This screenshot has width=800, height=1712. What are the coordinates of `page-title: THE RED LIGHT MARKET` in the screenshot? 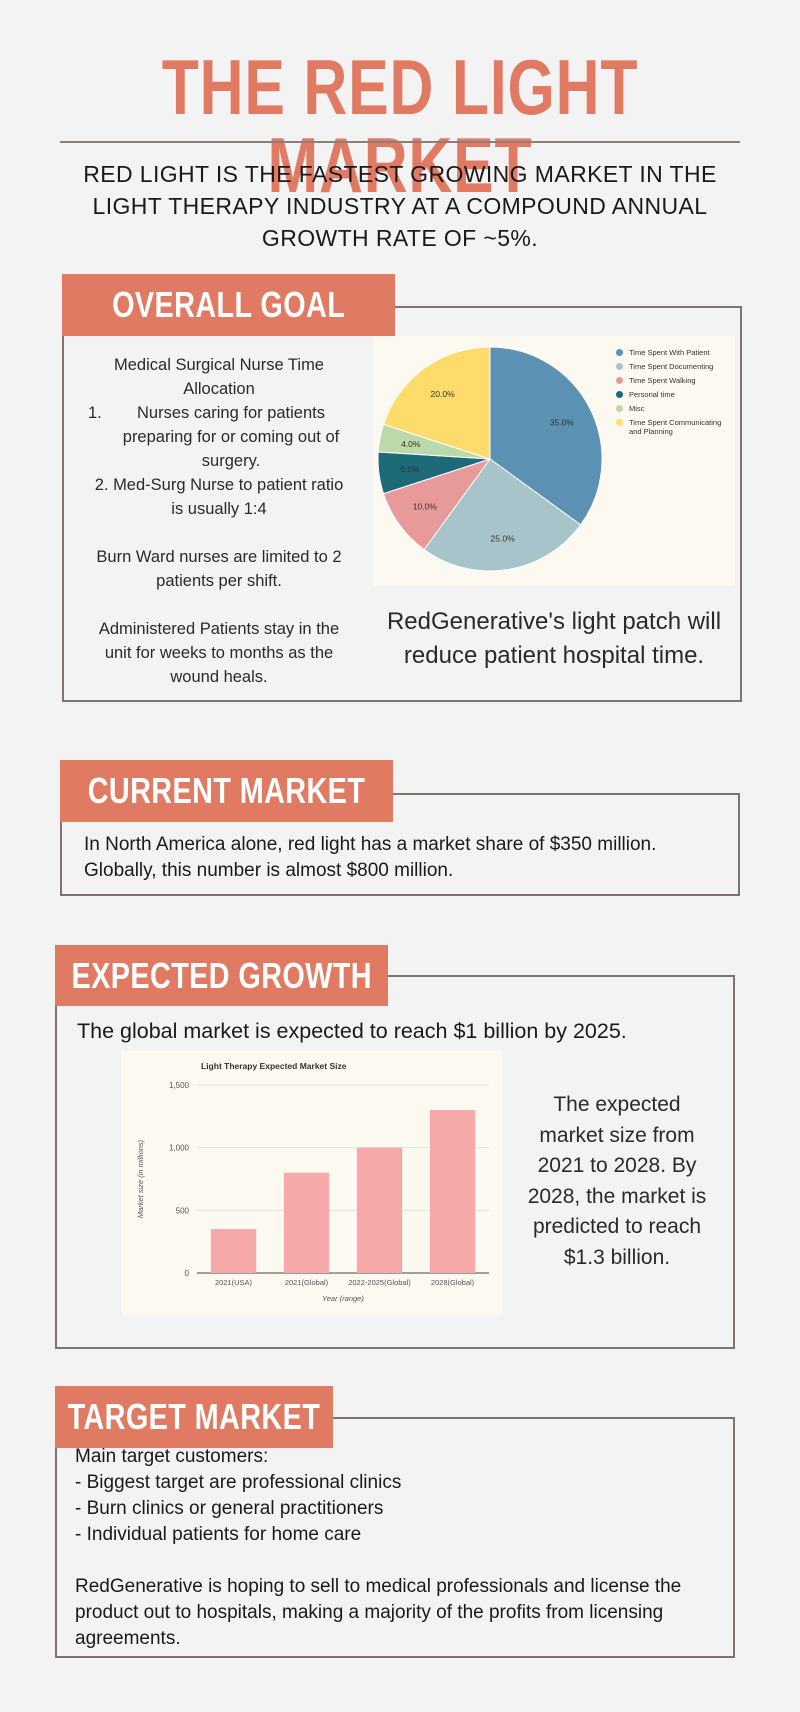 It's located at (400, 126).